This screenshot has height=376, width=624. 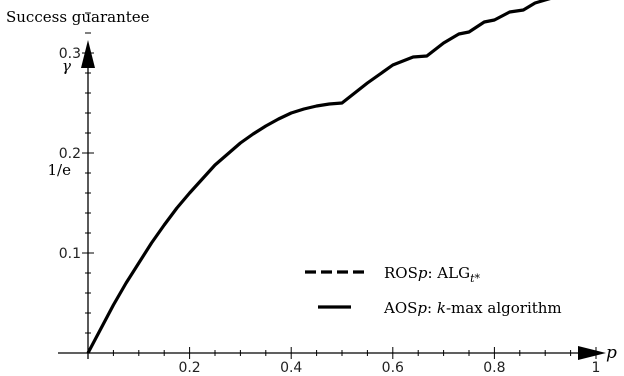 What do you see at coordinates (88, 54) in the screenshot?
I see `y-axis-arrow` at bounding box center [88, 54].